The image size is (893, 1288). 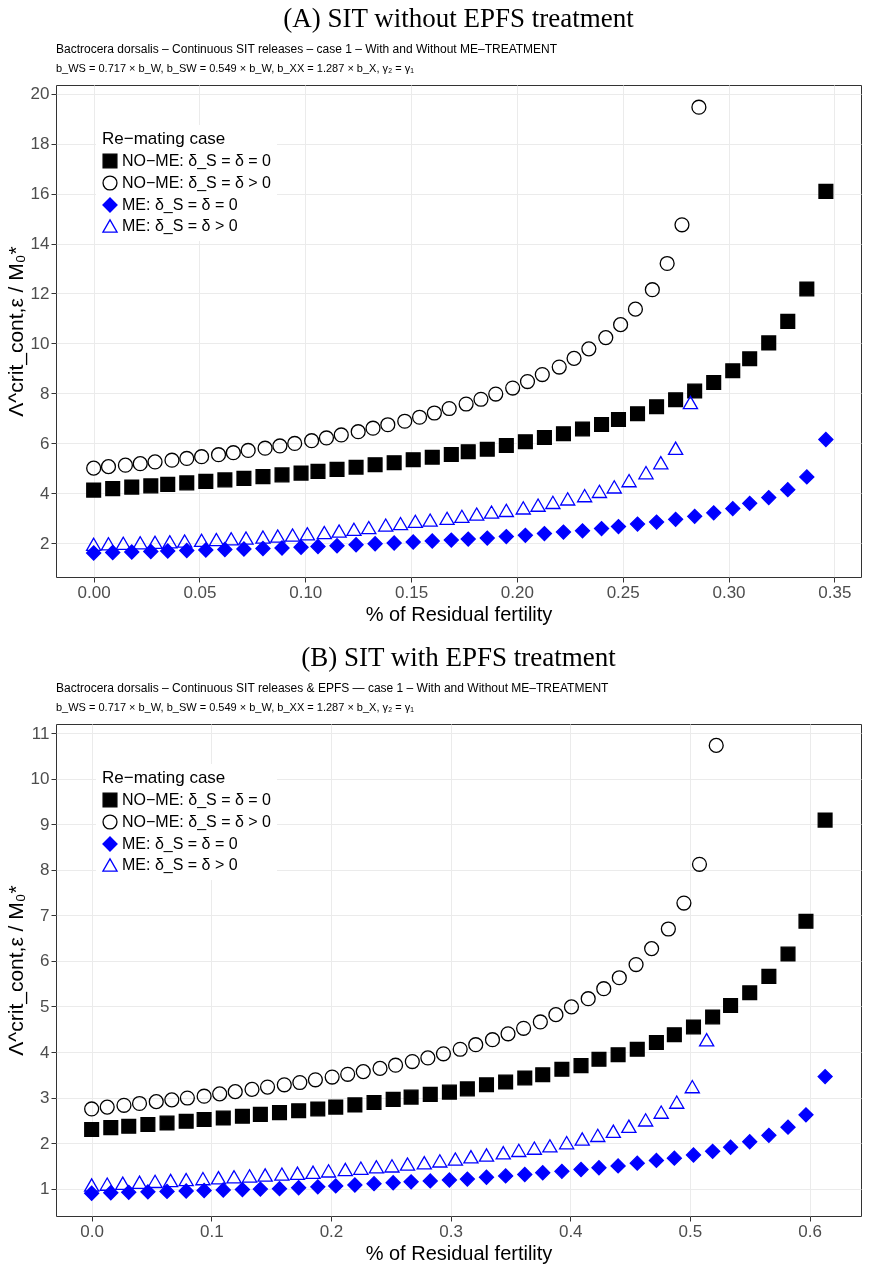 I want to click on legend-label: NO−ME: δ_S = δ > 0, so click(x=197, y=822).